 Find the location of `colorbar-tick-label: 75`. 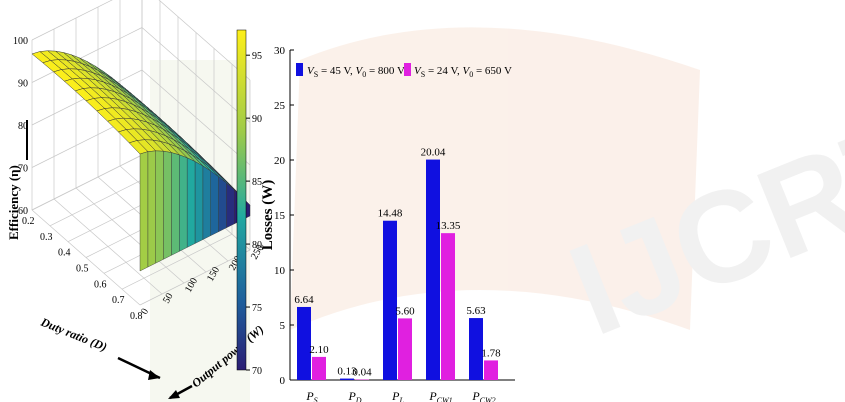

colorbar-tick-label: 75 is located at coordinates (257, 308).